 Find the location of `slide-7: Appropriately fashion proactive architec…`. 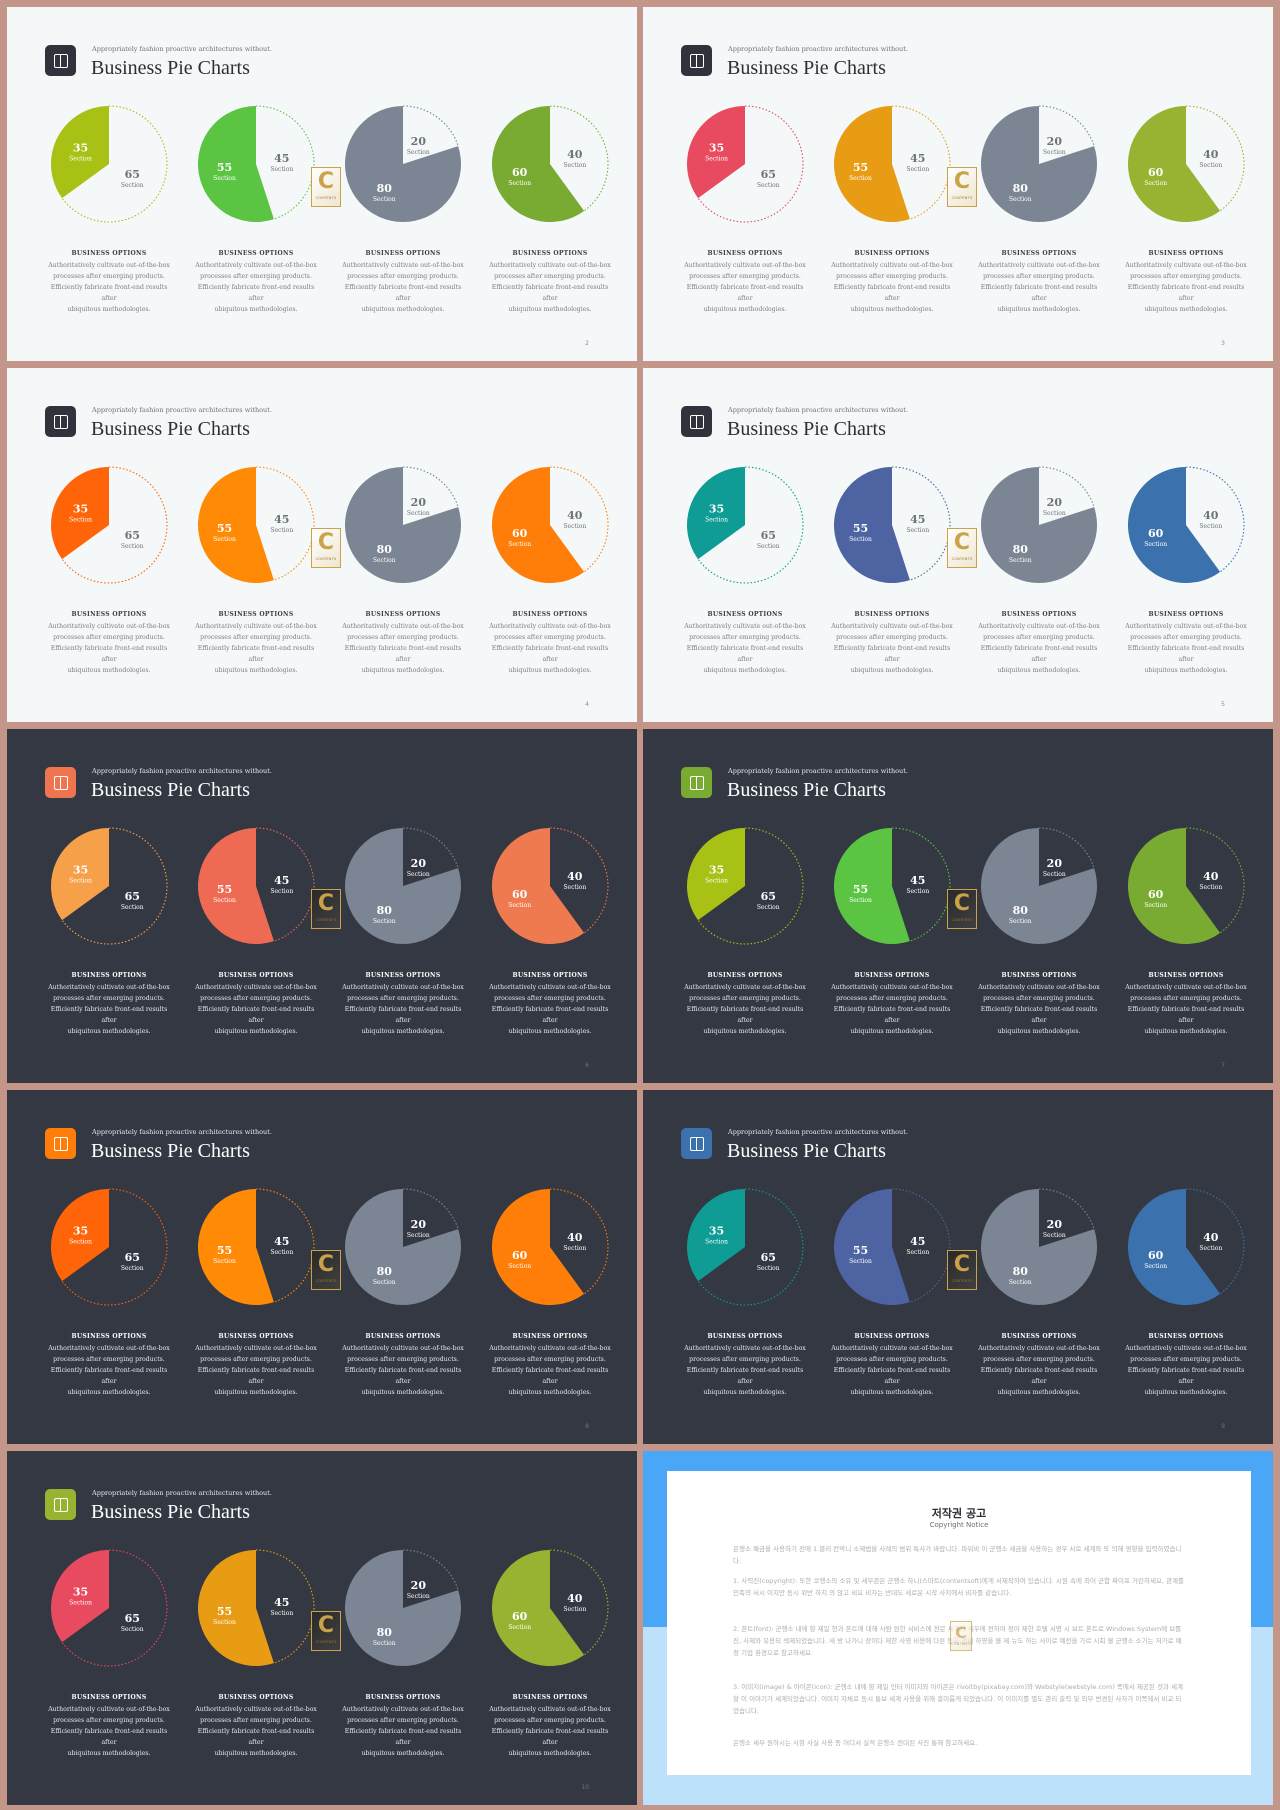

slide-7: Appropriately fashion proactive architec… is located at coordinates (958, 906).